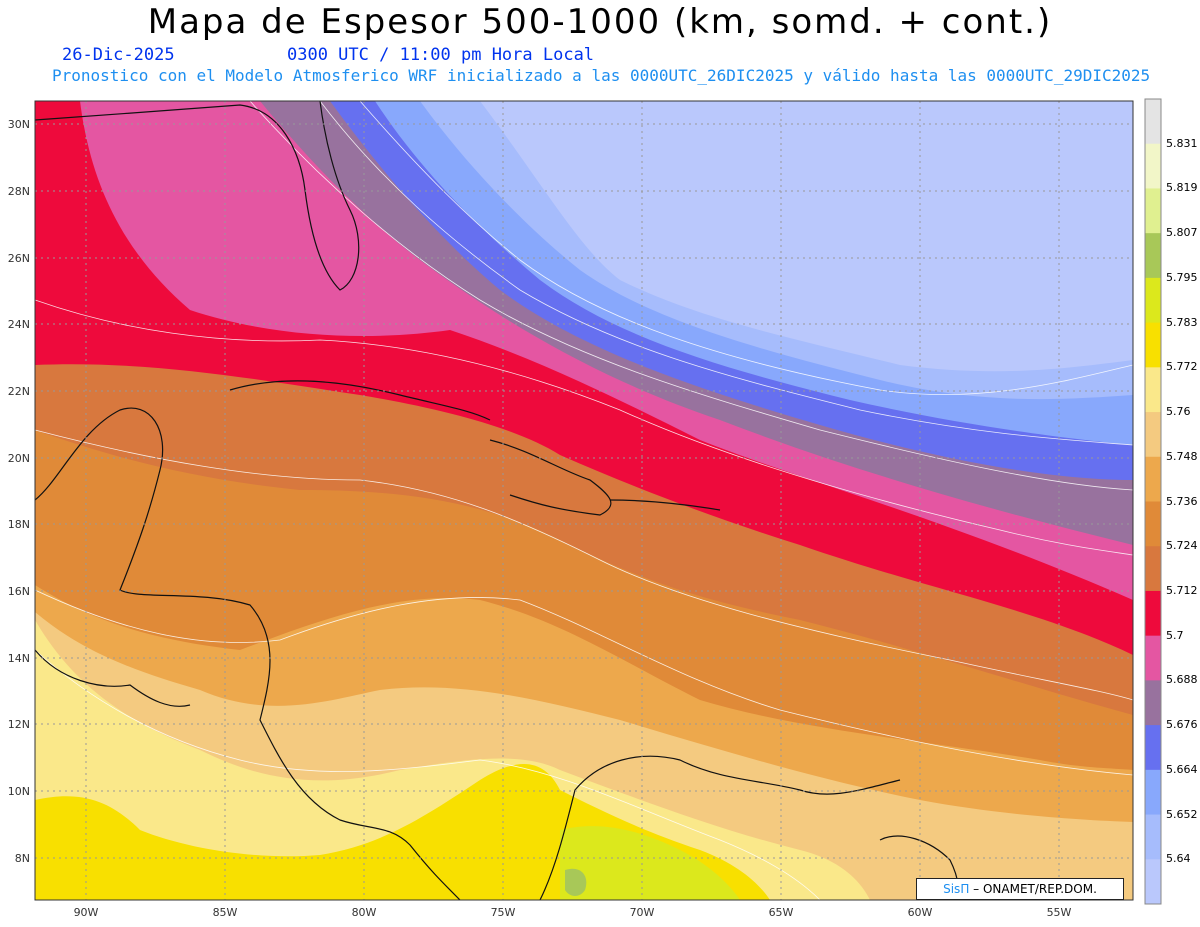  Describe the element at coordinates (1182, 188) in the screenshot. I see `colorbar-label: 5.819` at that location.